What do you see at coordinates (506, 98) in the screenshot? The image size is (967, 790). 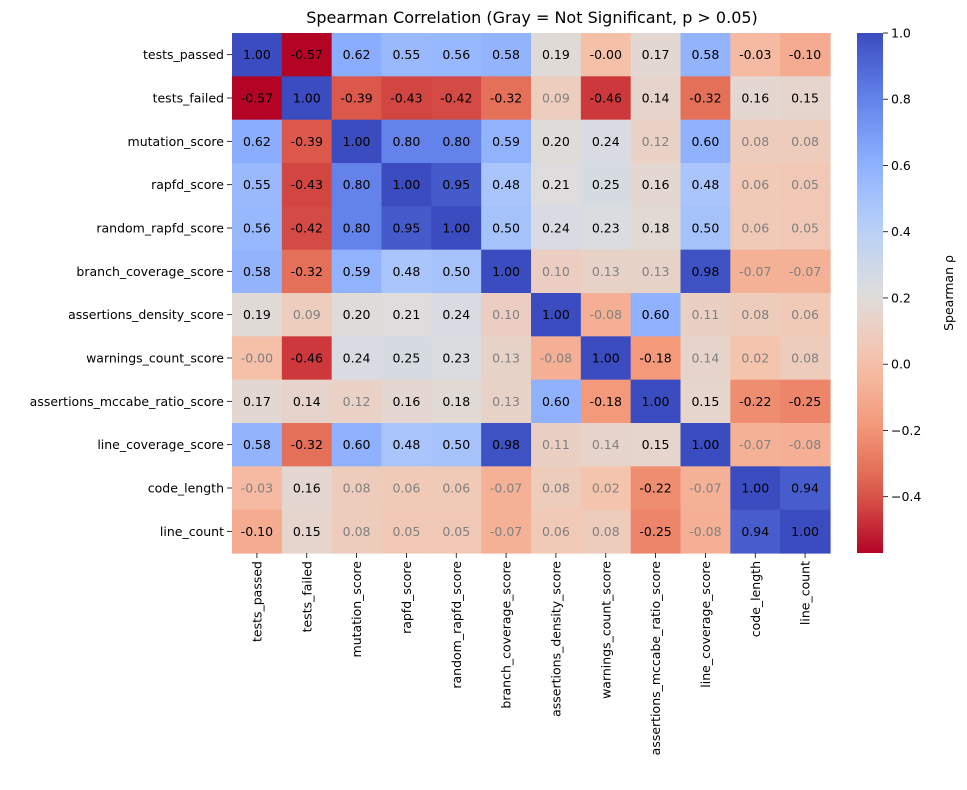 I see `cell-value-label: -0.32` at bounding box center [506, 98].